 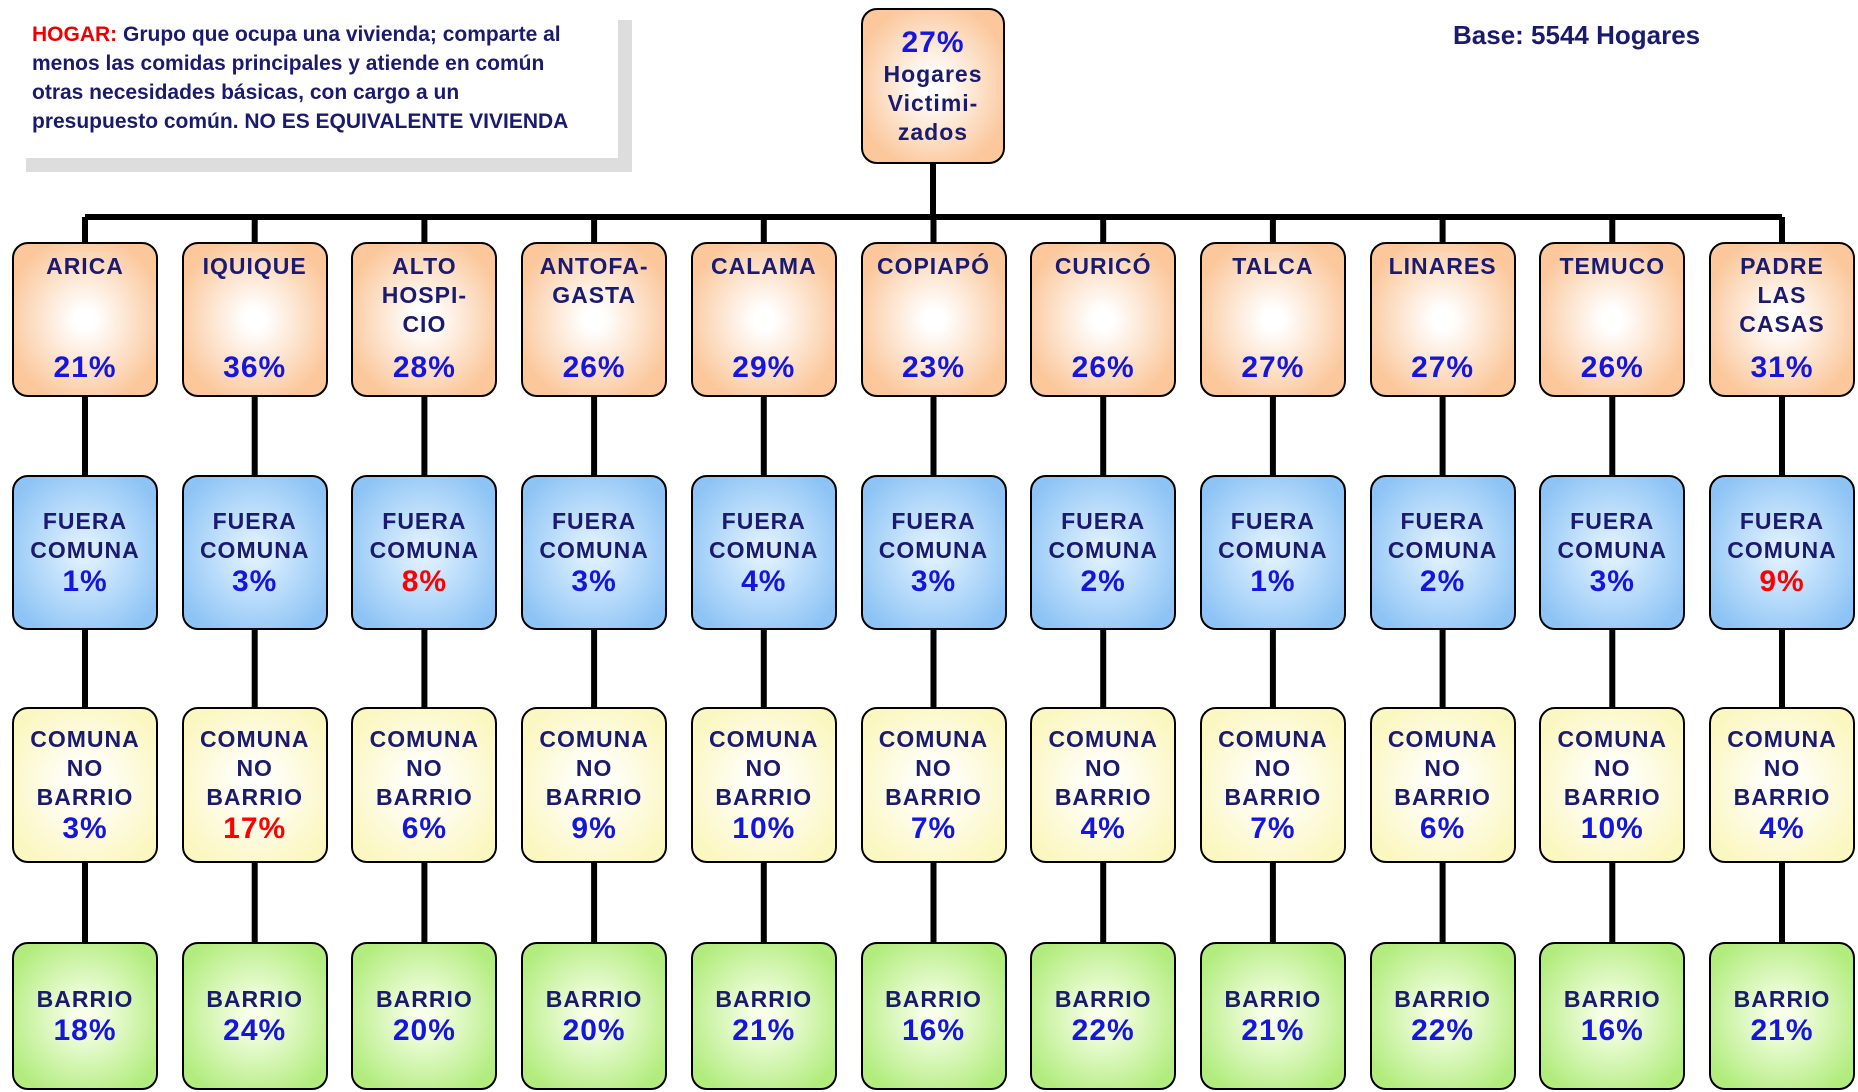 I want to click on city-name: ANTOFA- GASTA, so click(x=594, y=280).